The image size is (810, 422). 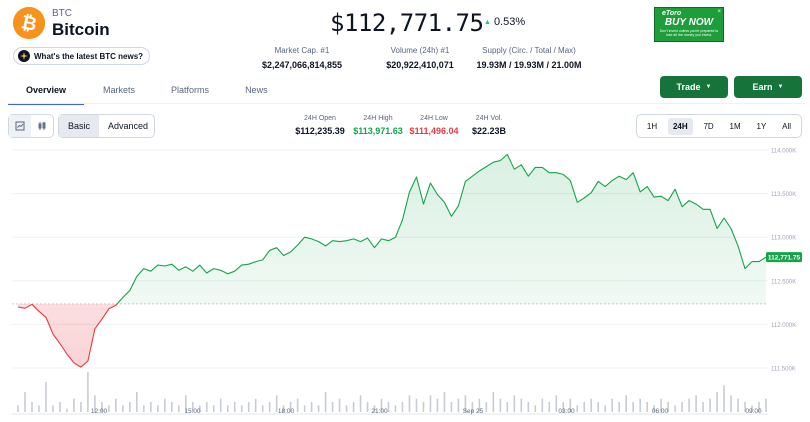 I want to click on x-tick-label: 12:00, so click(x=99, y=411).